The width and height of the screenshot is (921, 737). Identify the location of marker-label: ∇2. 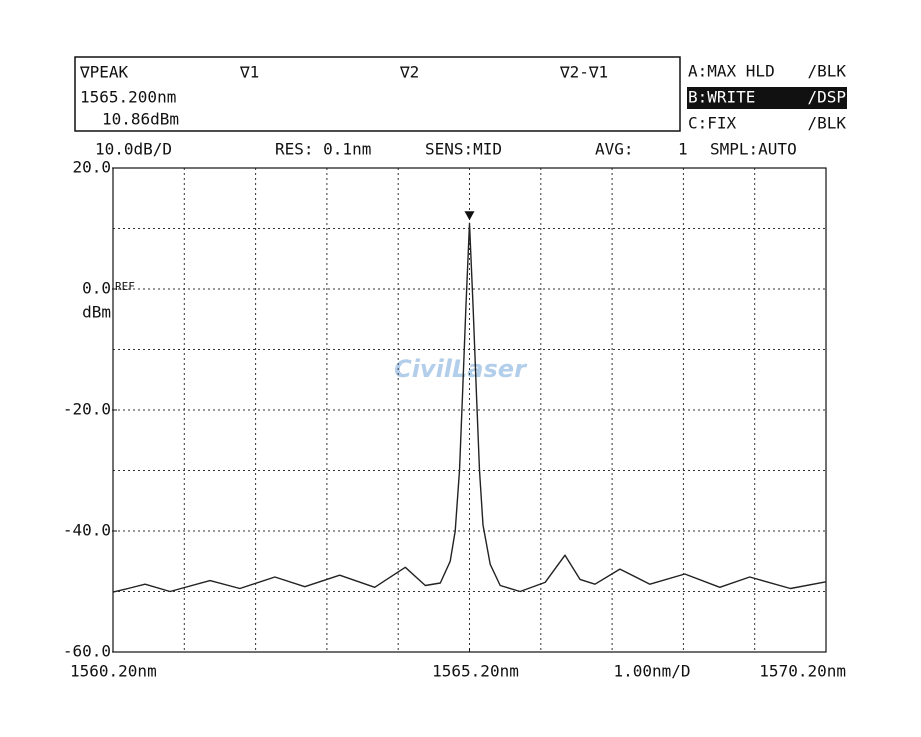
(409, 72).